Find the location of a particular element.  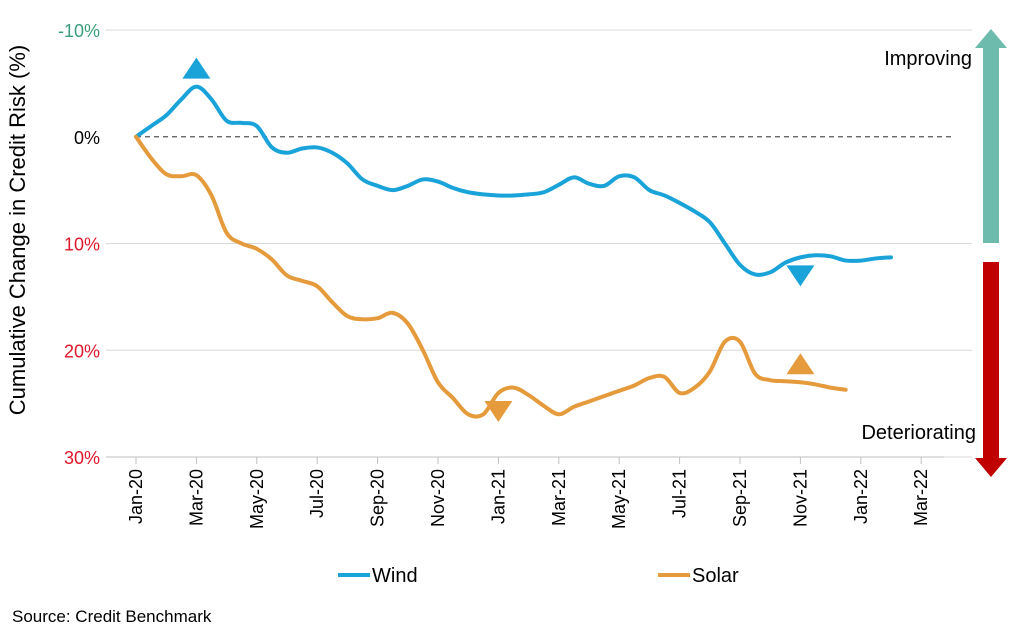

x-tick-label: May-21 is located at coordinates (619, 499).